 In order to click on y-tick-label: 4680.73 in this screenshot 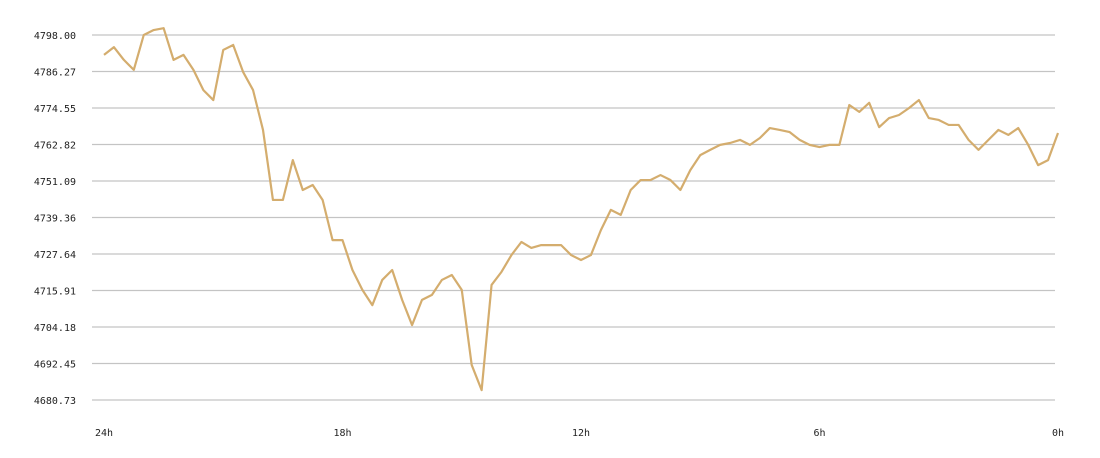, I will do `click(55, 401)`.